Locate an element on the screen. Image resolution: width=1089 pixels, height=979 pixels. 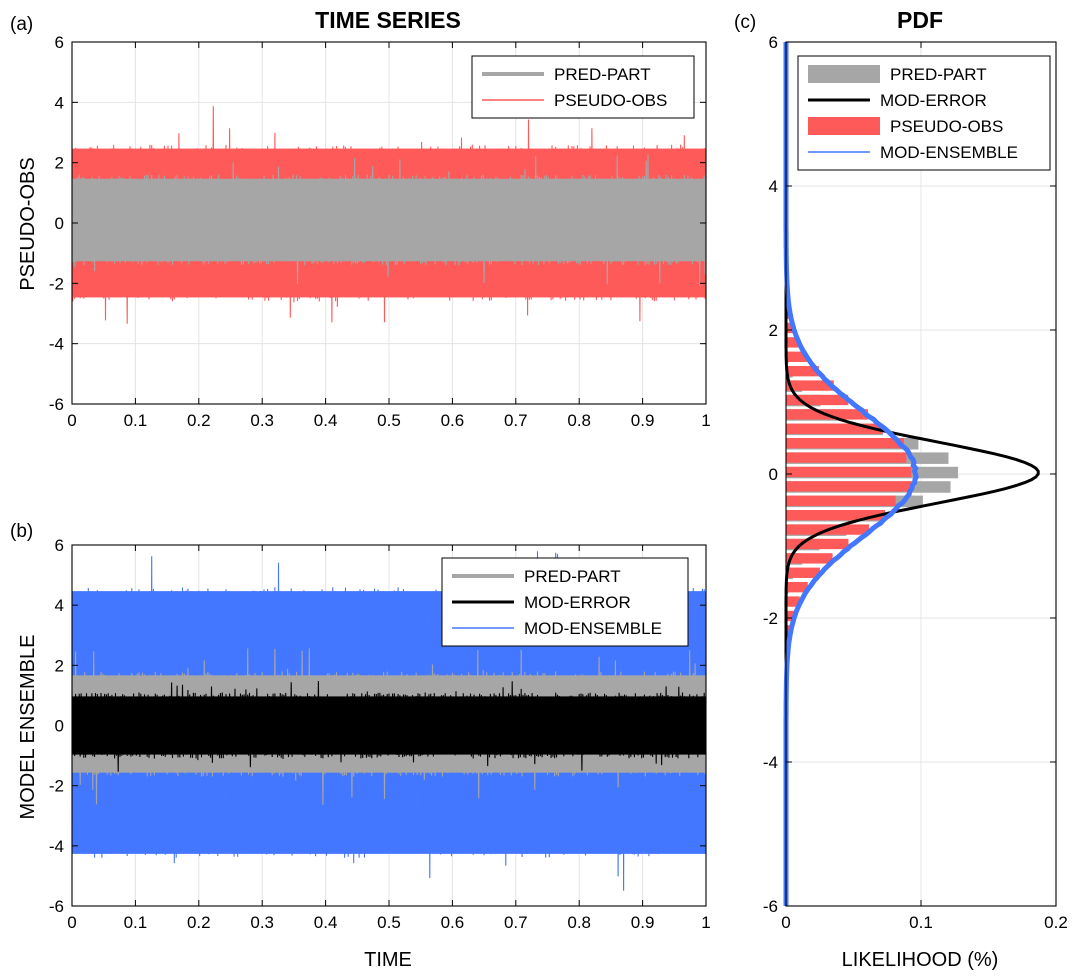
y-tick-label-a: 4 is located at coordinates (59, 102).